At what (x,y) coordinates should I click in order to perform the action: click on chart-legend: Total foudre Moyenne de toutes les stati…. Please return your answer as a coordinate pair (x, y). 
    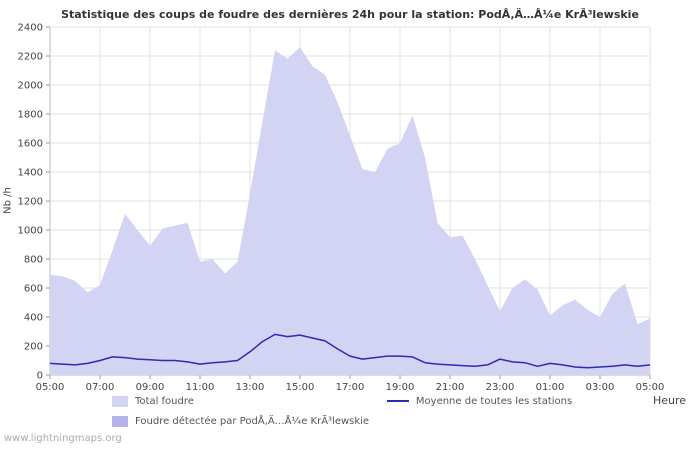
    Looking at the image, I should click on (392, 411).